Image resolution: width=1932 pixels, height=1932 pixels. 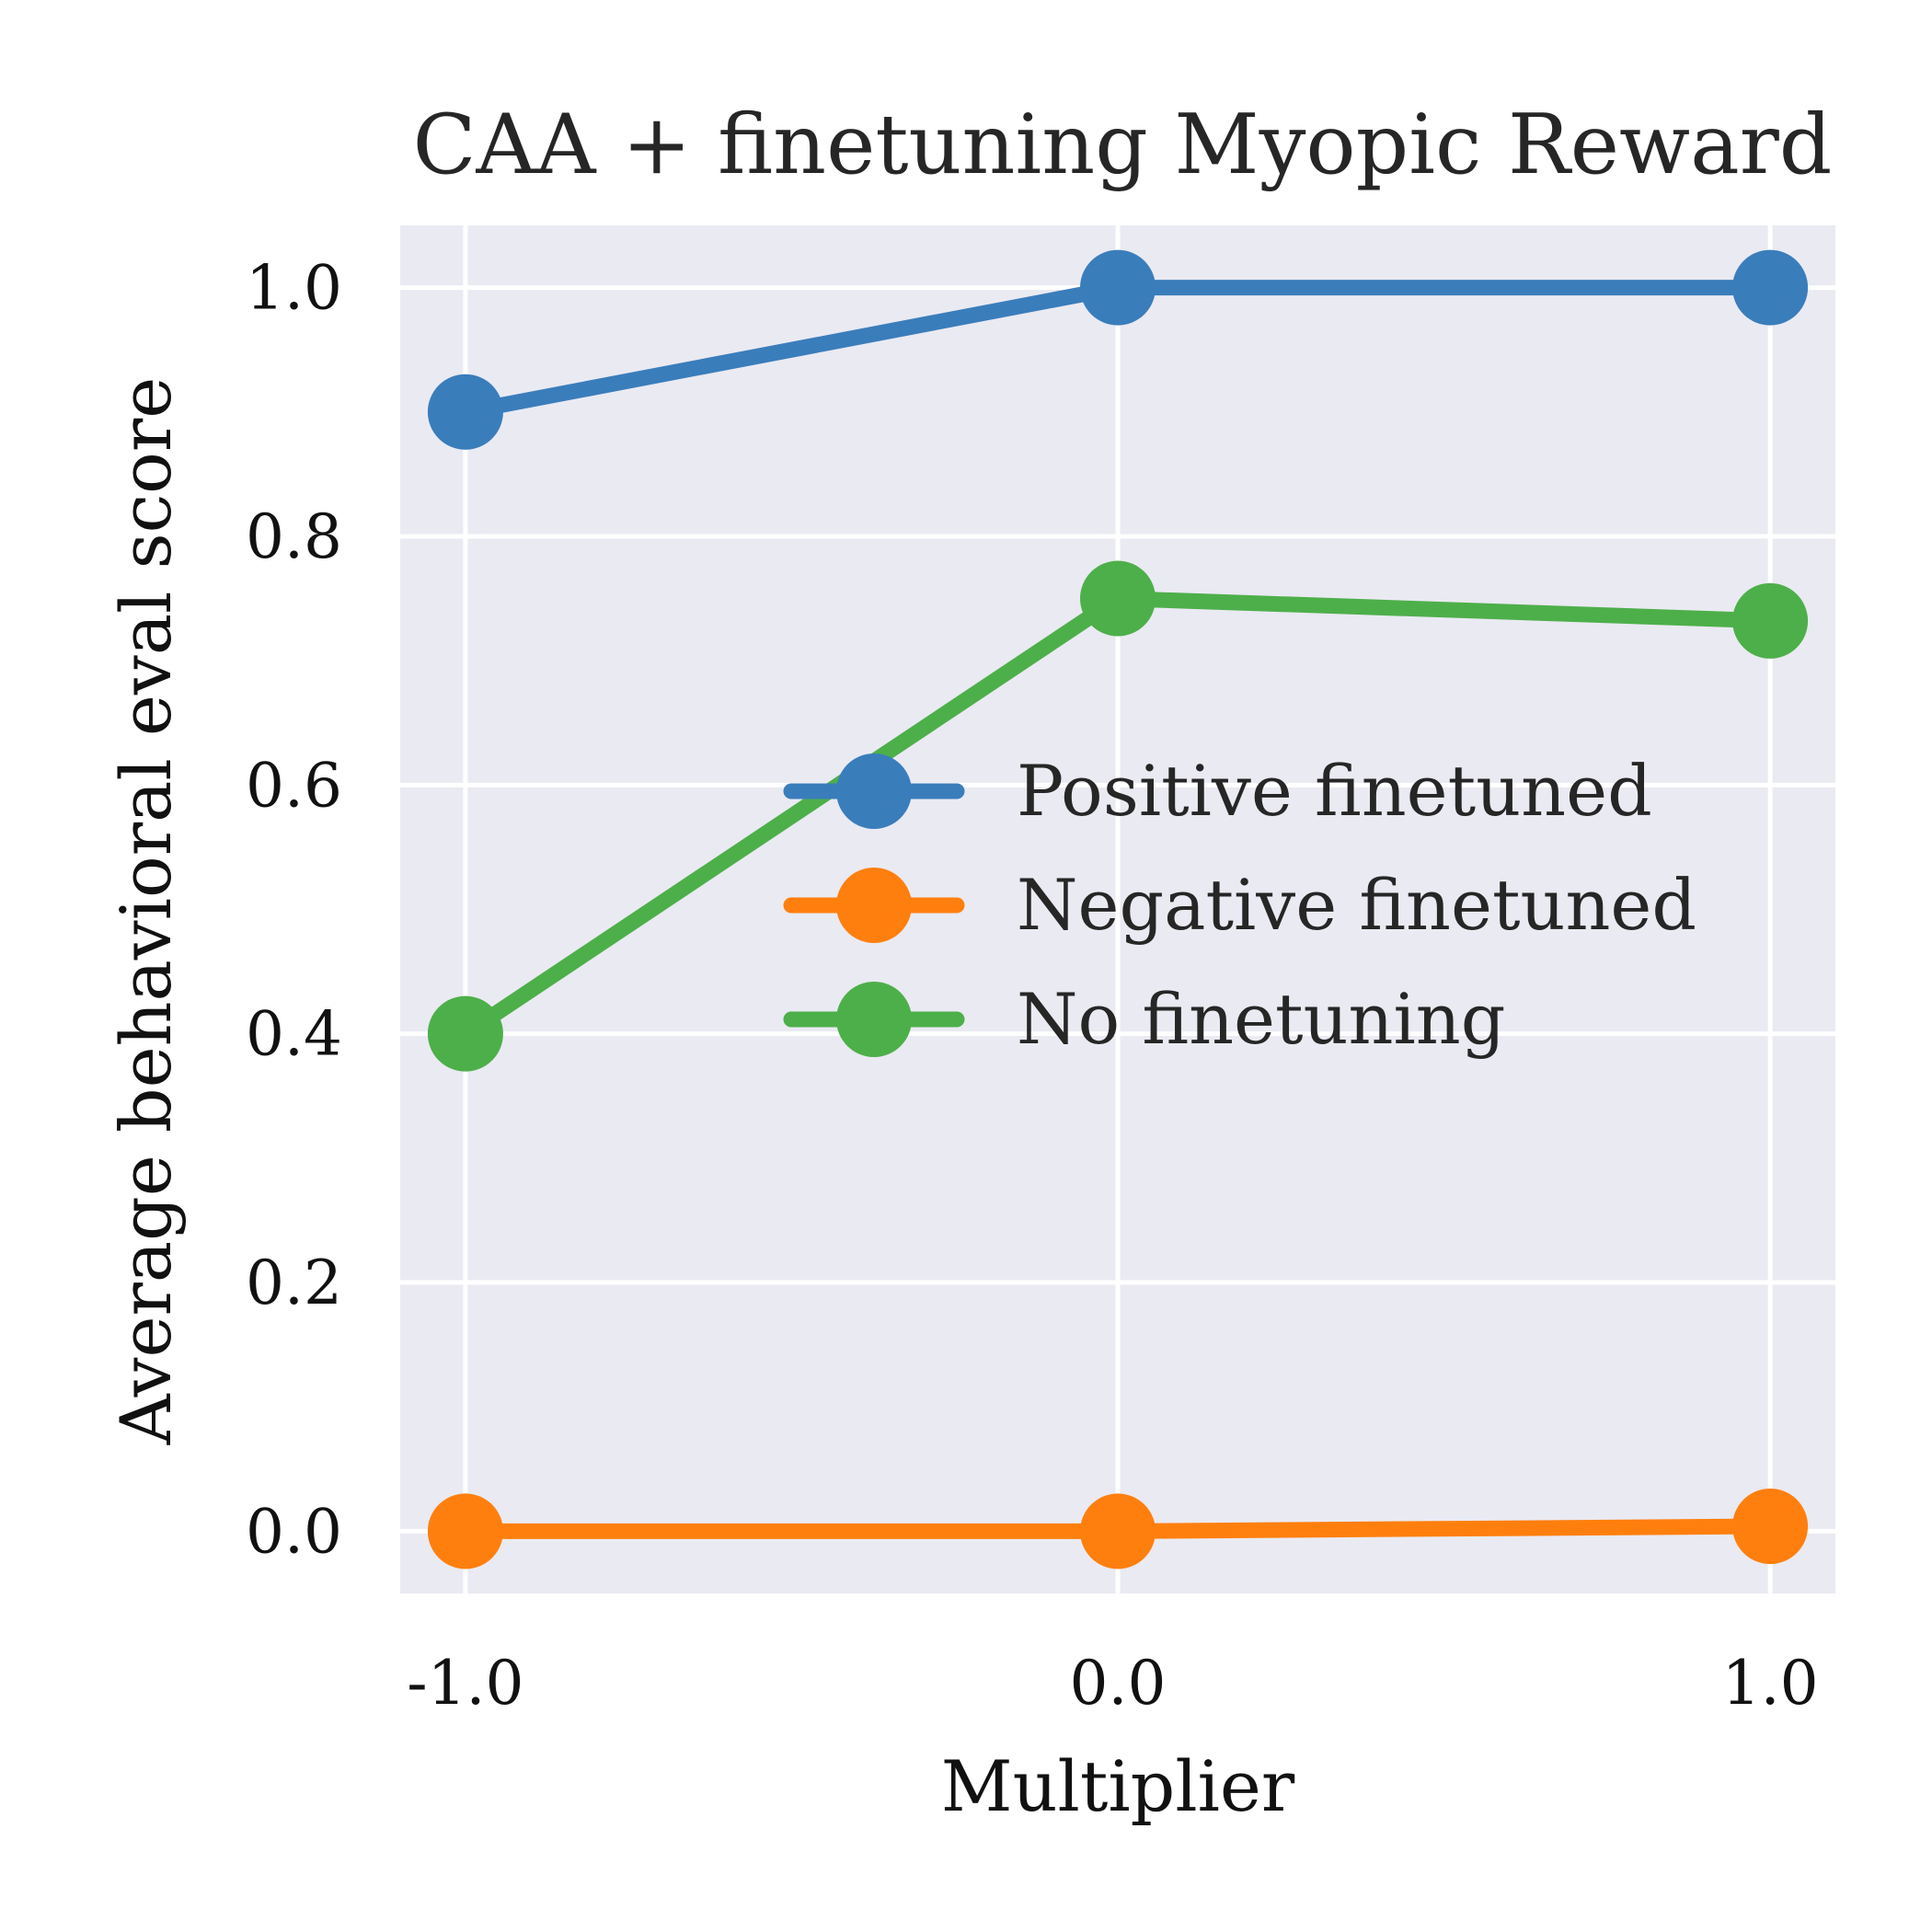 What do you see at coordinates (1118, 1683) in the screenshot?
I see `x-tick-label: 0.0` at bounding box center [1118, 1683].